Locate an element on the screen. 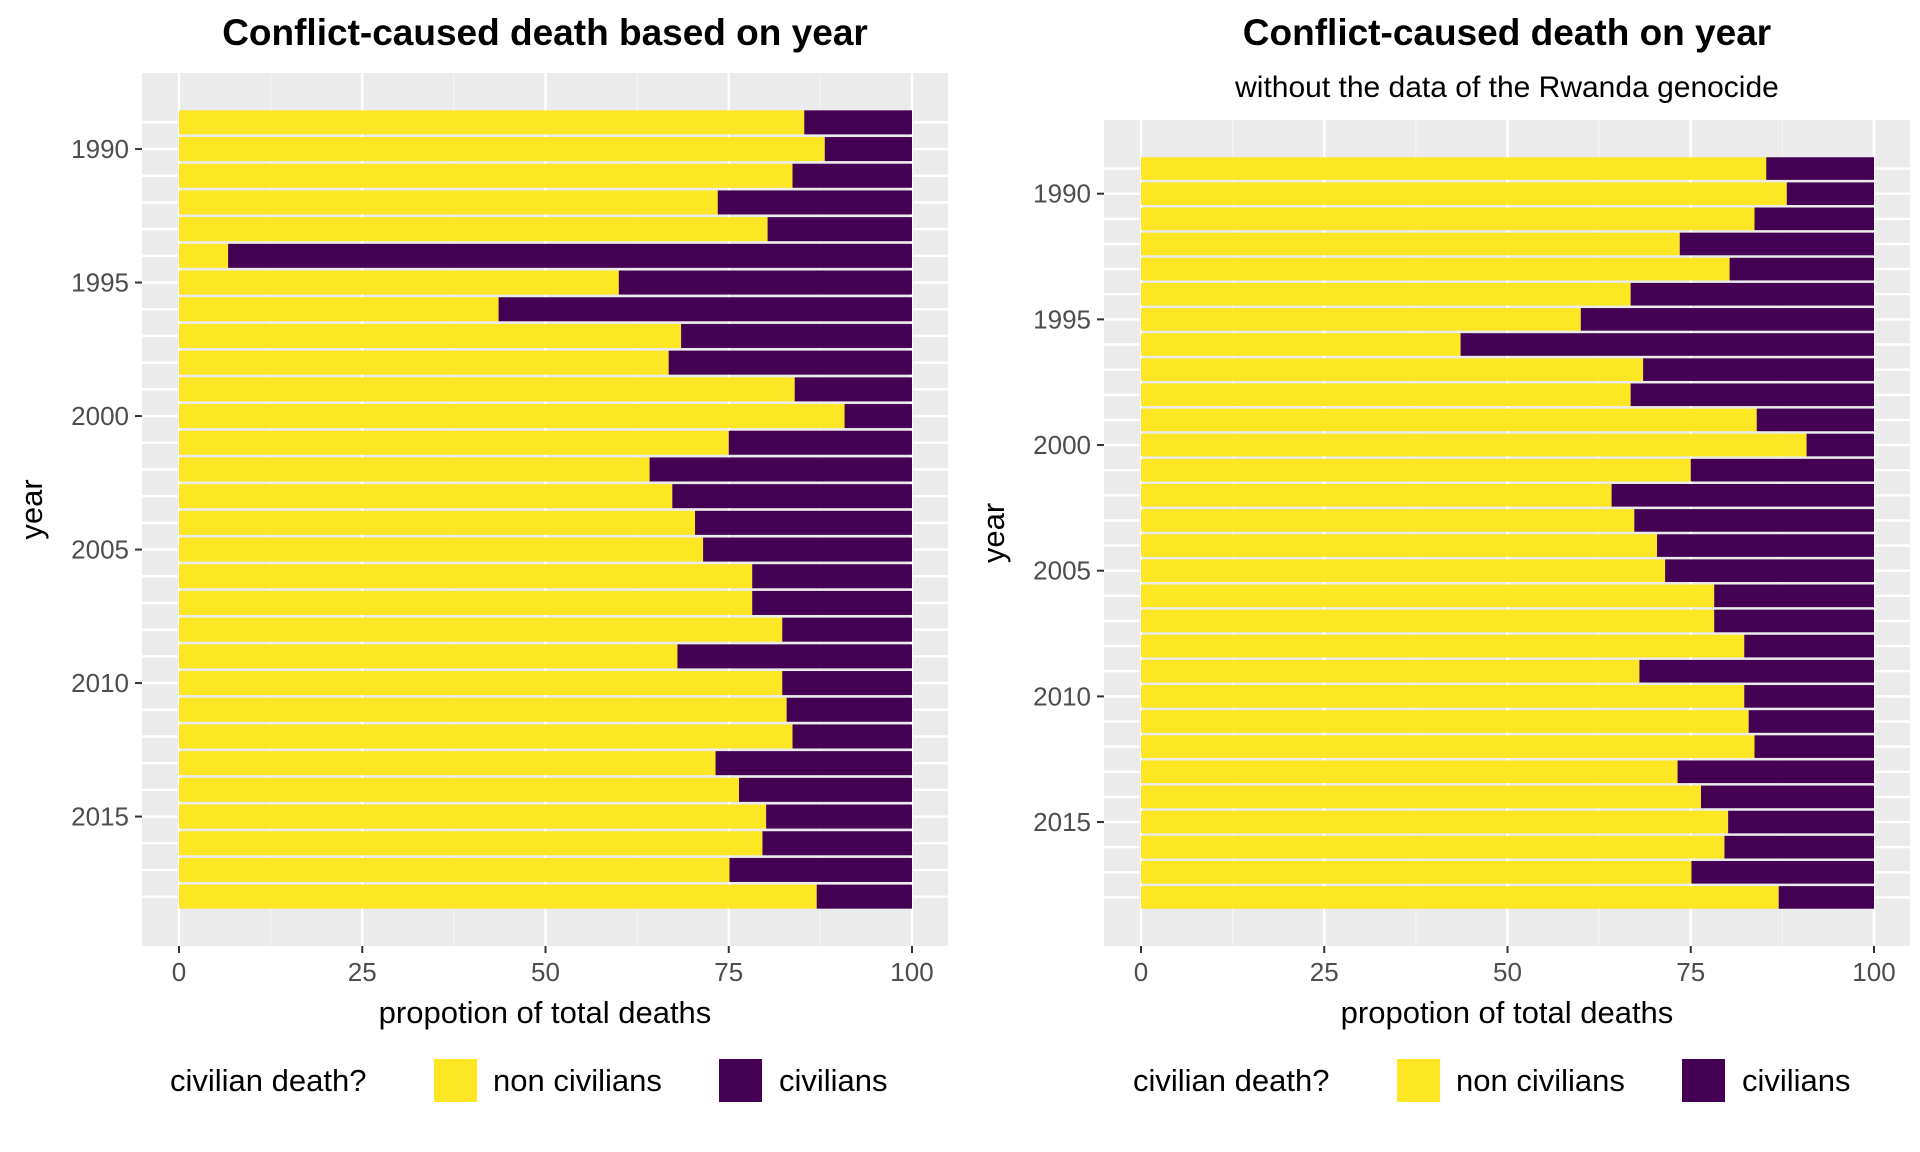 The width and height of the screenshot is (1920, 1152). legend-label-civilians: civilians is located at coordinates (1796, 1080).